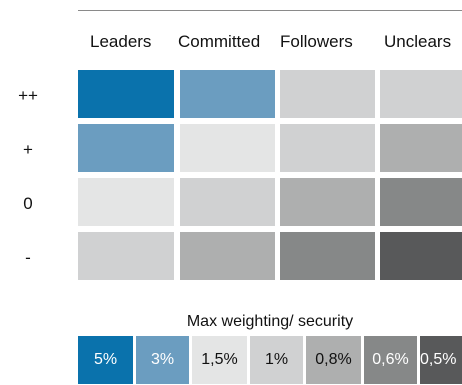  I want to click on legend-swatch-label: 0,8%, so click(333, 359).